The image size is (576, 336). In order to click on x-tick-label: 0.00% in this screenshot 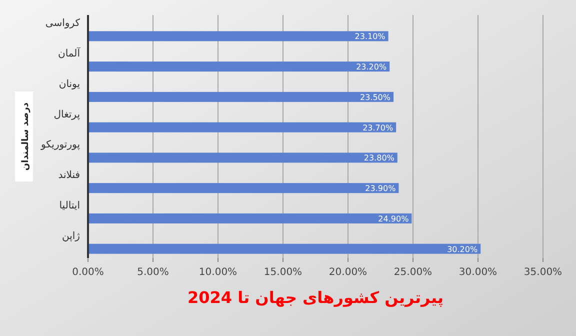, I will do `click(88, 272)`.